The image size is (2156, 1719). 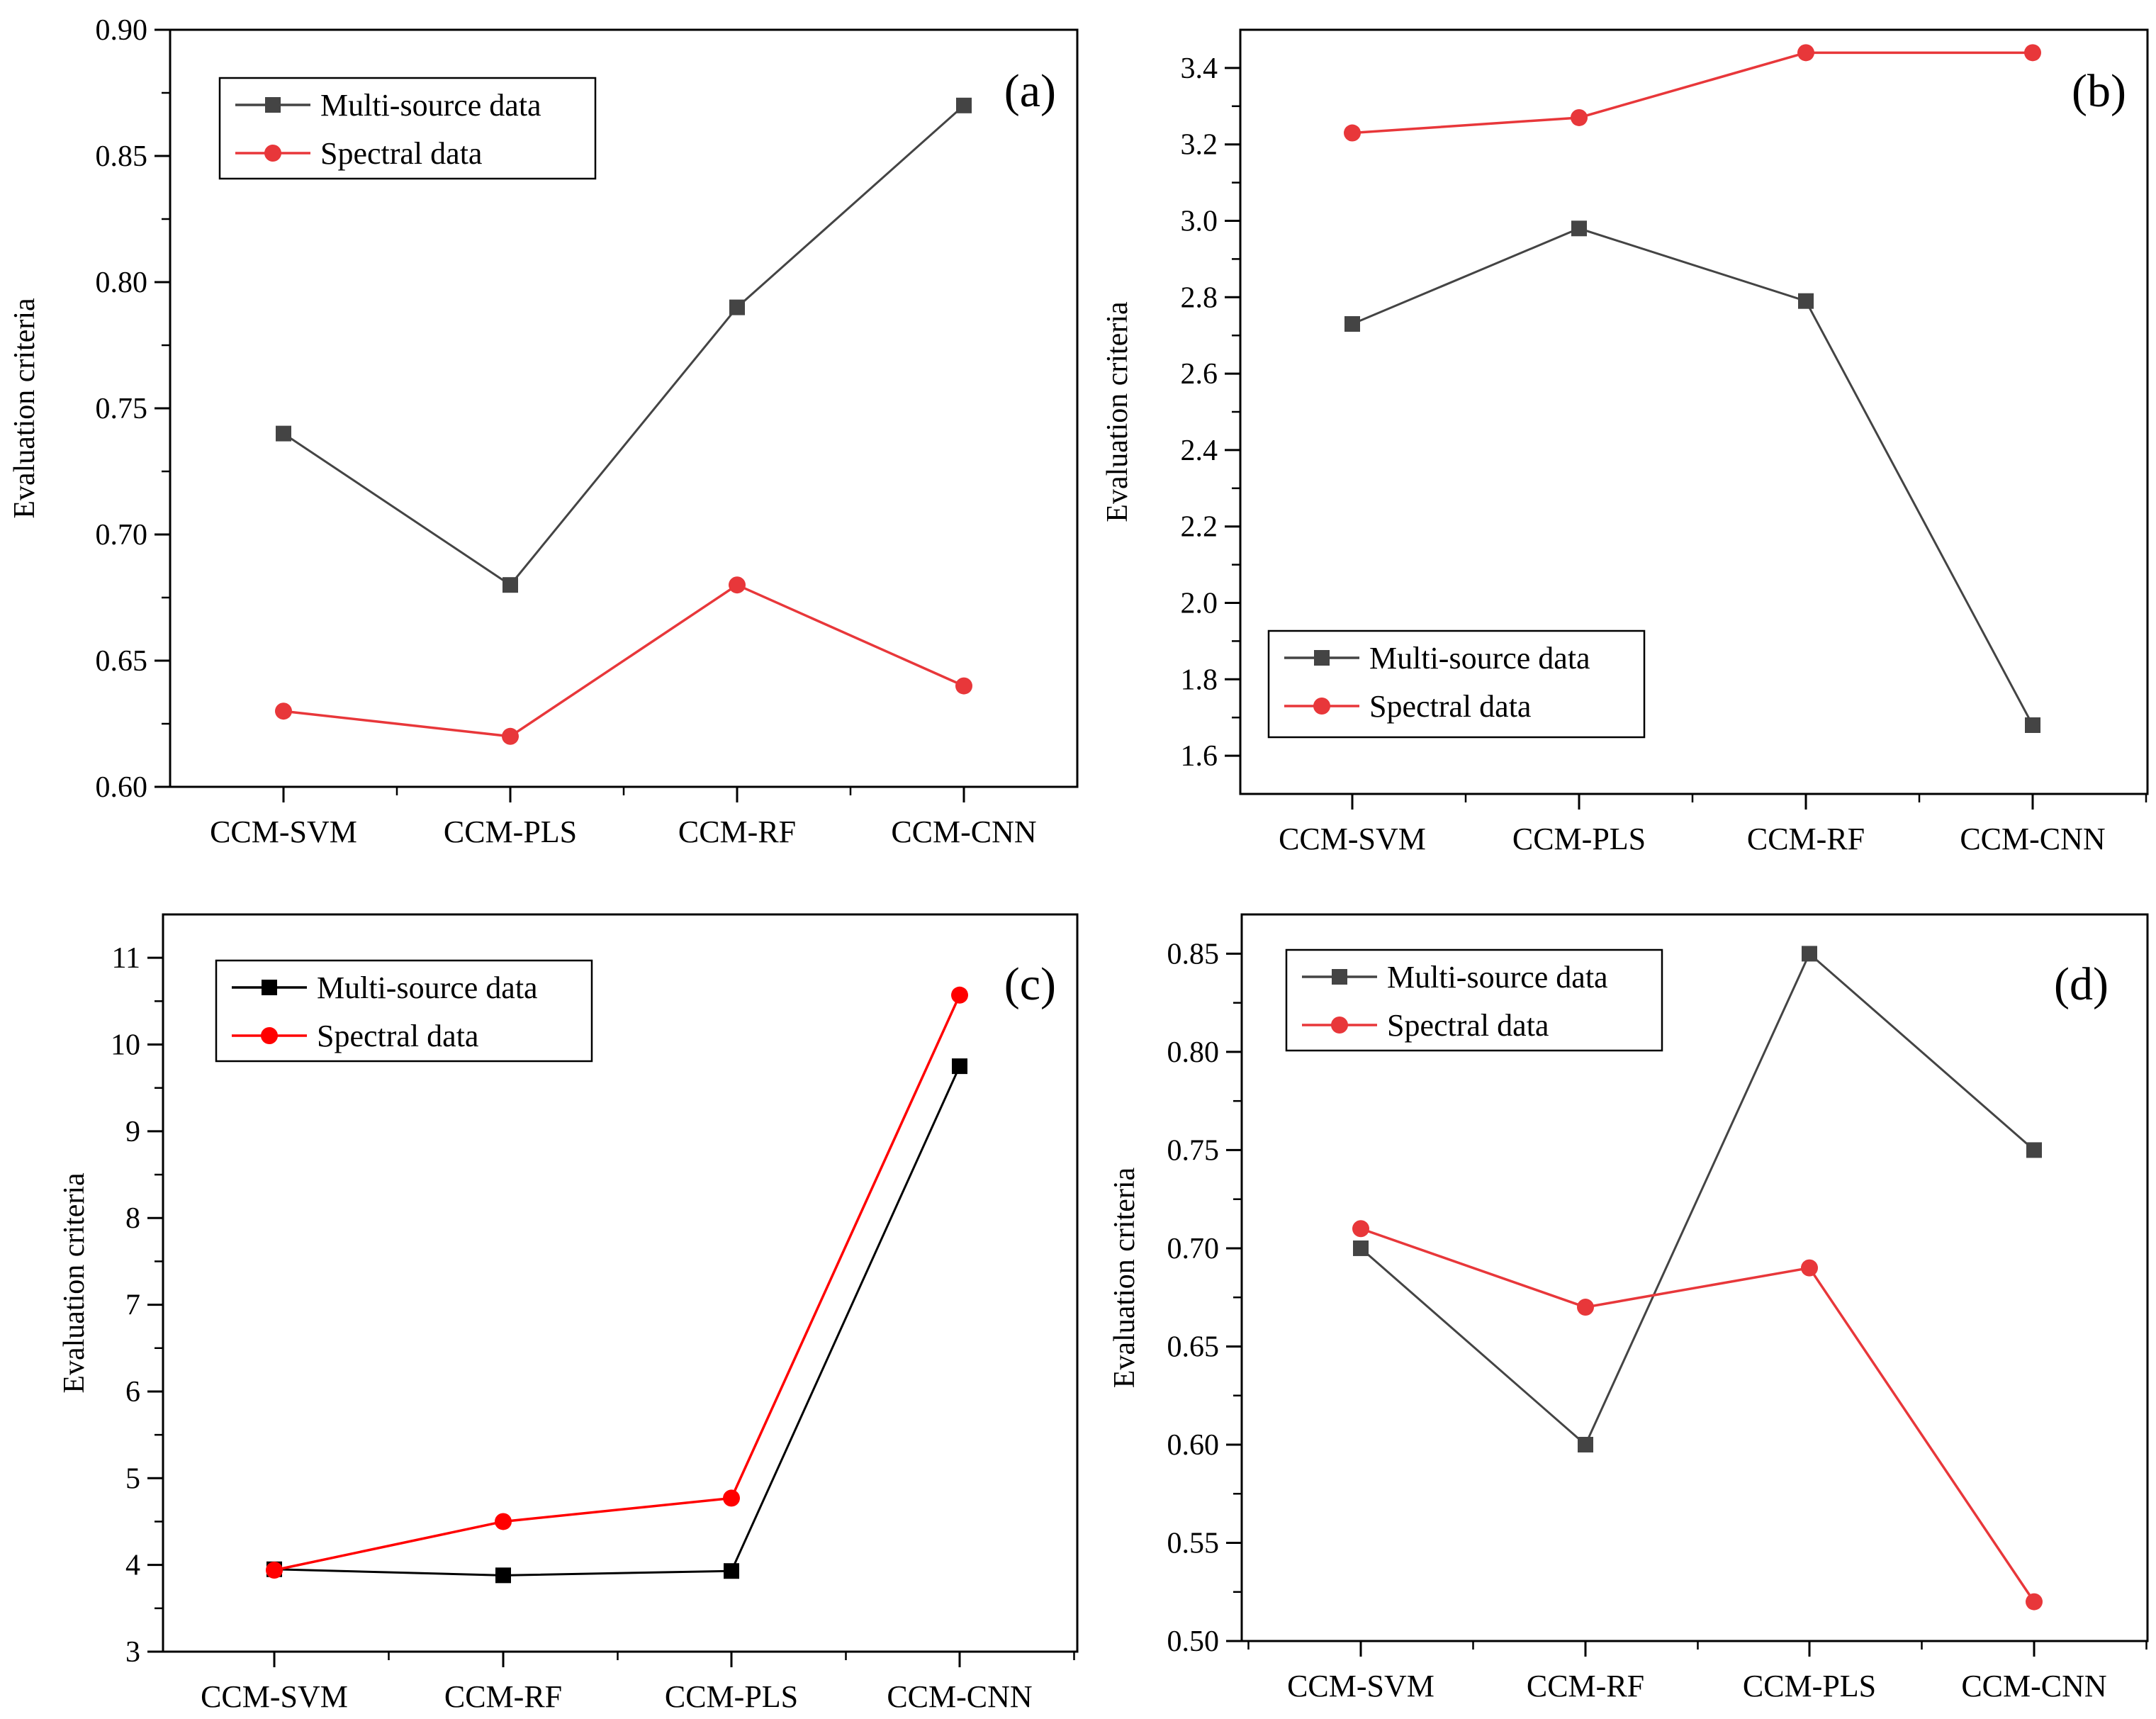 I want to click on y-tick-label: 3.4, so click(x=1199, y=68).